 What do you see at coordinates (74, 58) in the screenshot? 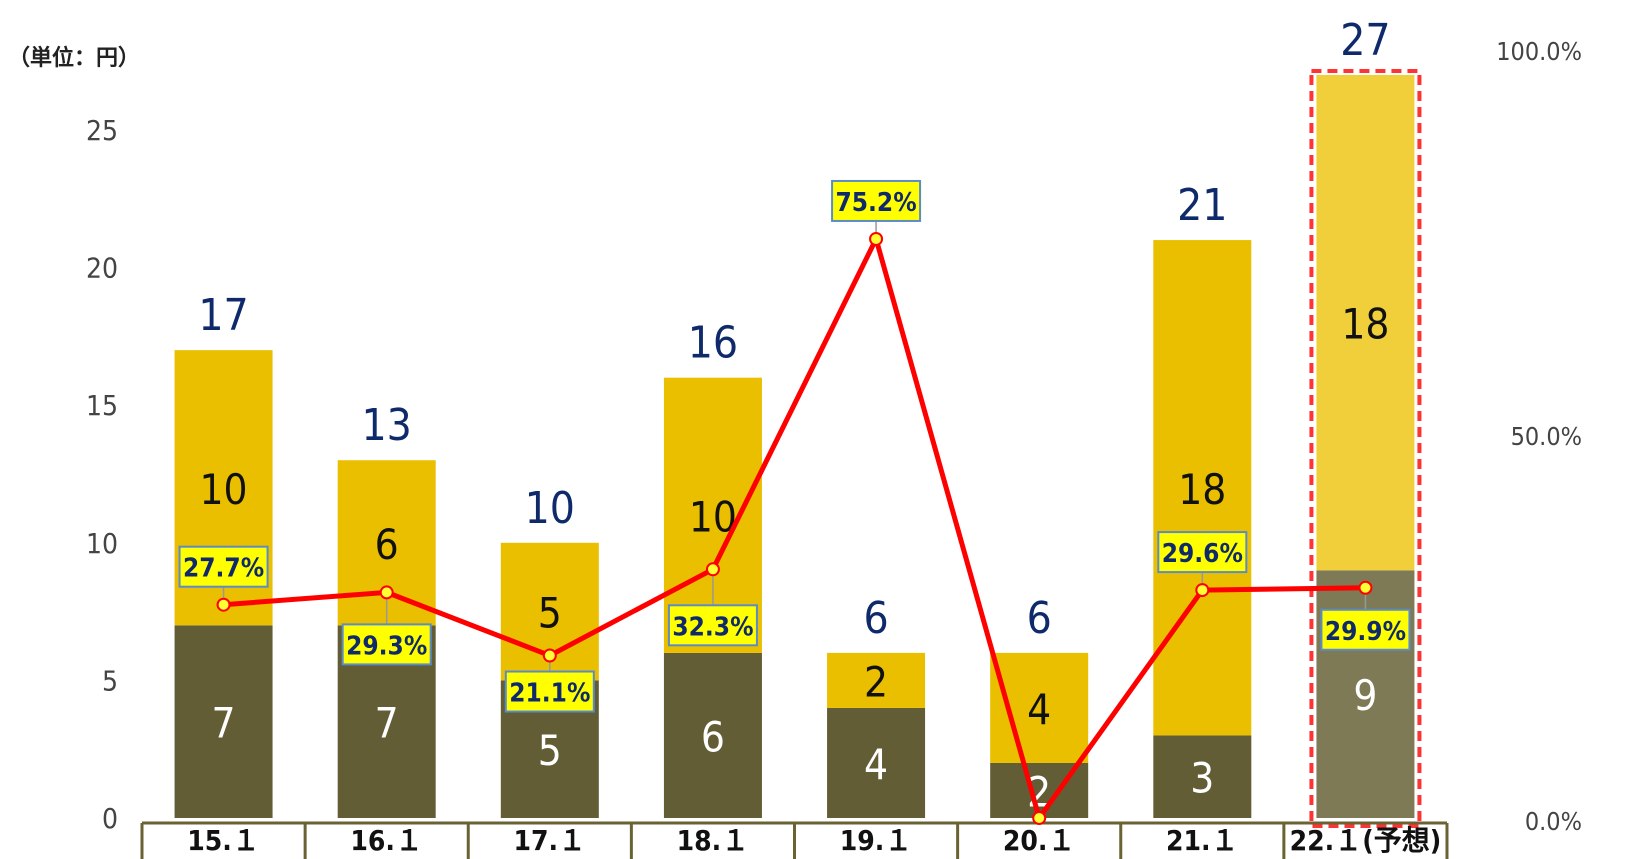
I see `unit-label: （単位：円）` at bounding box center [74, 58].